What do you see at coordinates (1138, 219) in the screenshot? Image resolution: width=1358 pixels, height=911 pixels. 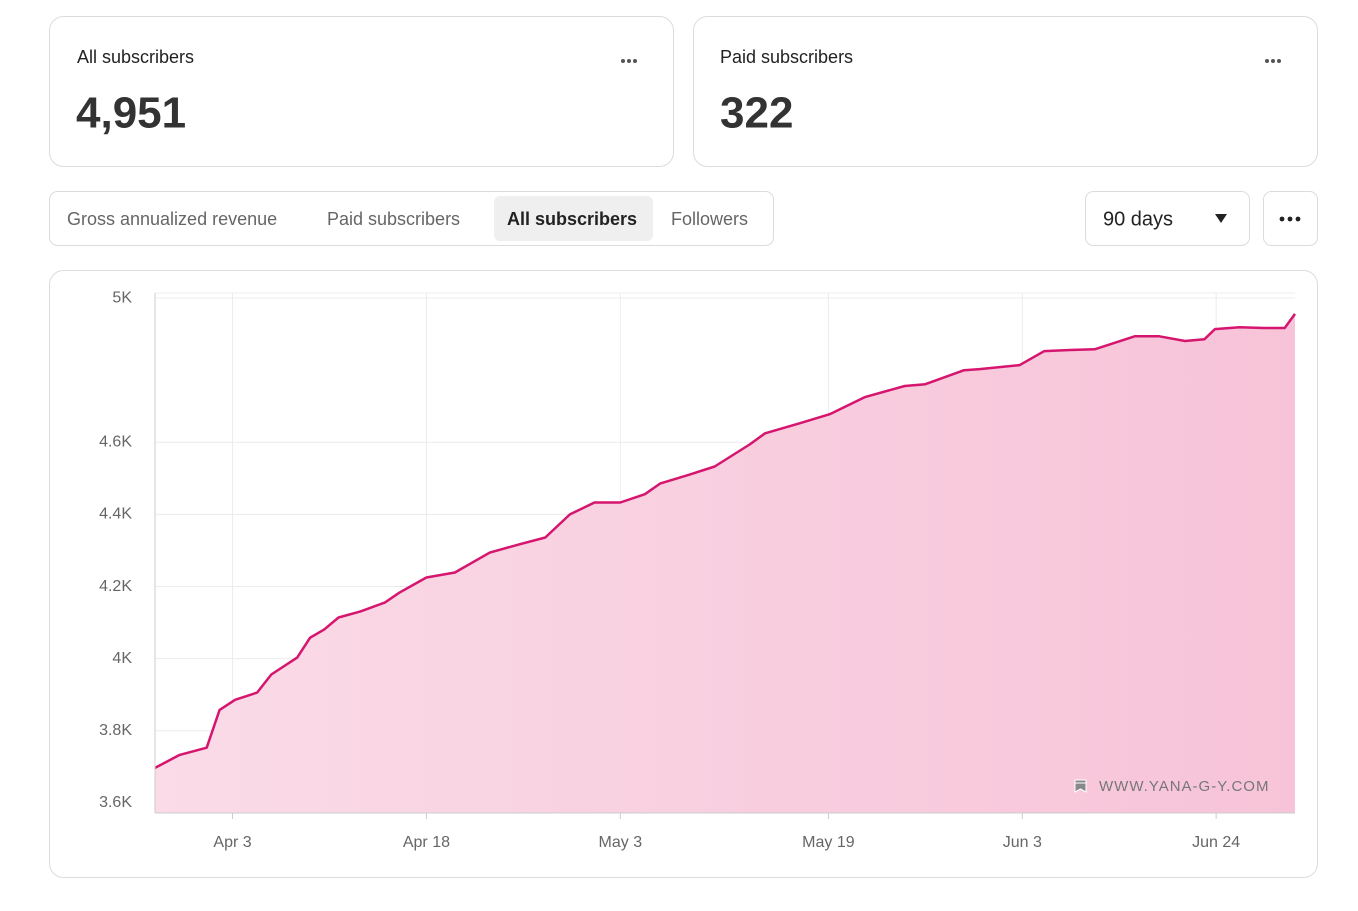 I see `range-label: 90 days` at bounding box center [1138, 219].